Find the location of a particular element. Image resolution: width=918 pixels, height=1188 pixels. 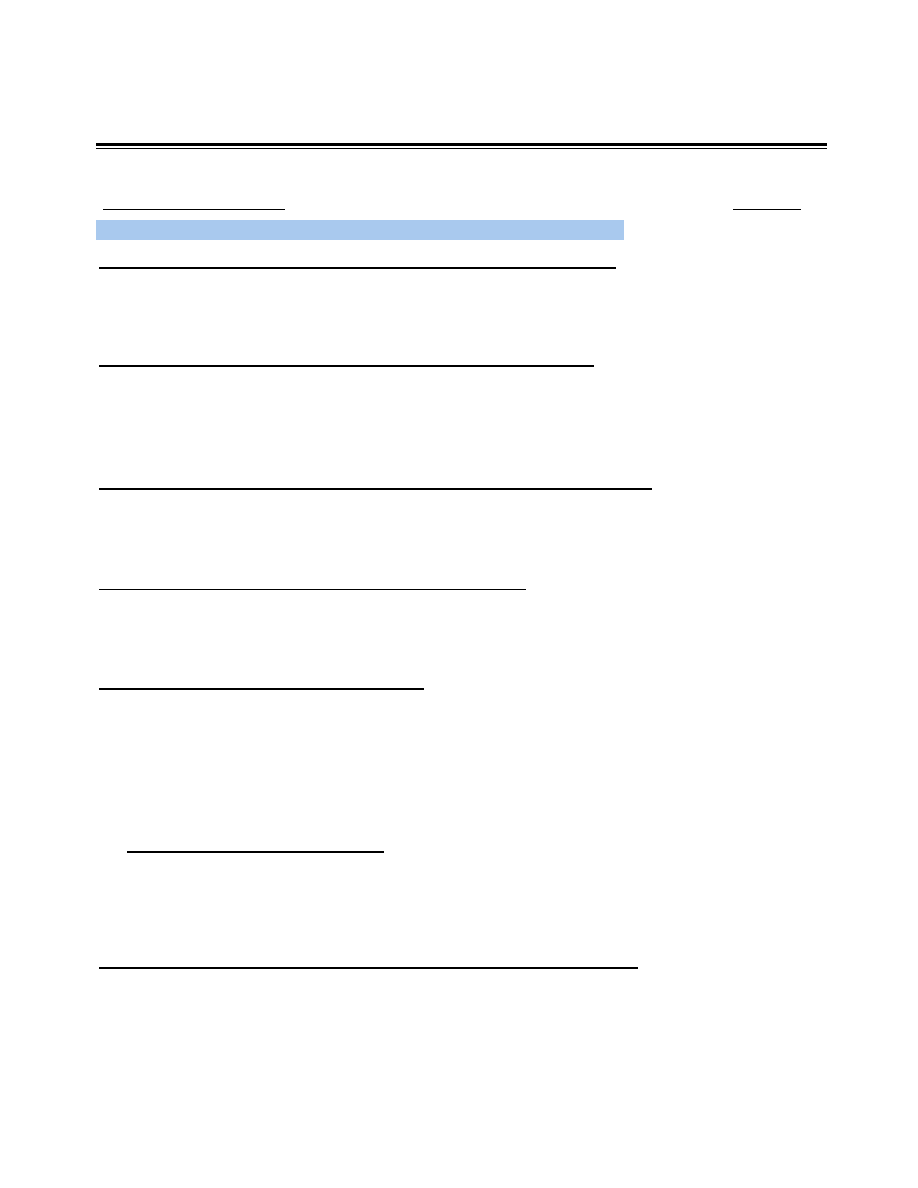

highlight-bar is located at coordinates (360, 230).